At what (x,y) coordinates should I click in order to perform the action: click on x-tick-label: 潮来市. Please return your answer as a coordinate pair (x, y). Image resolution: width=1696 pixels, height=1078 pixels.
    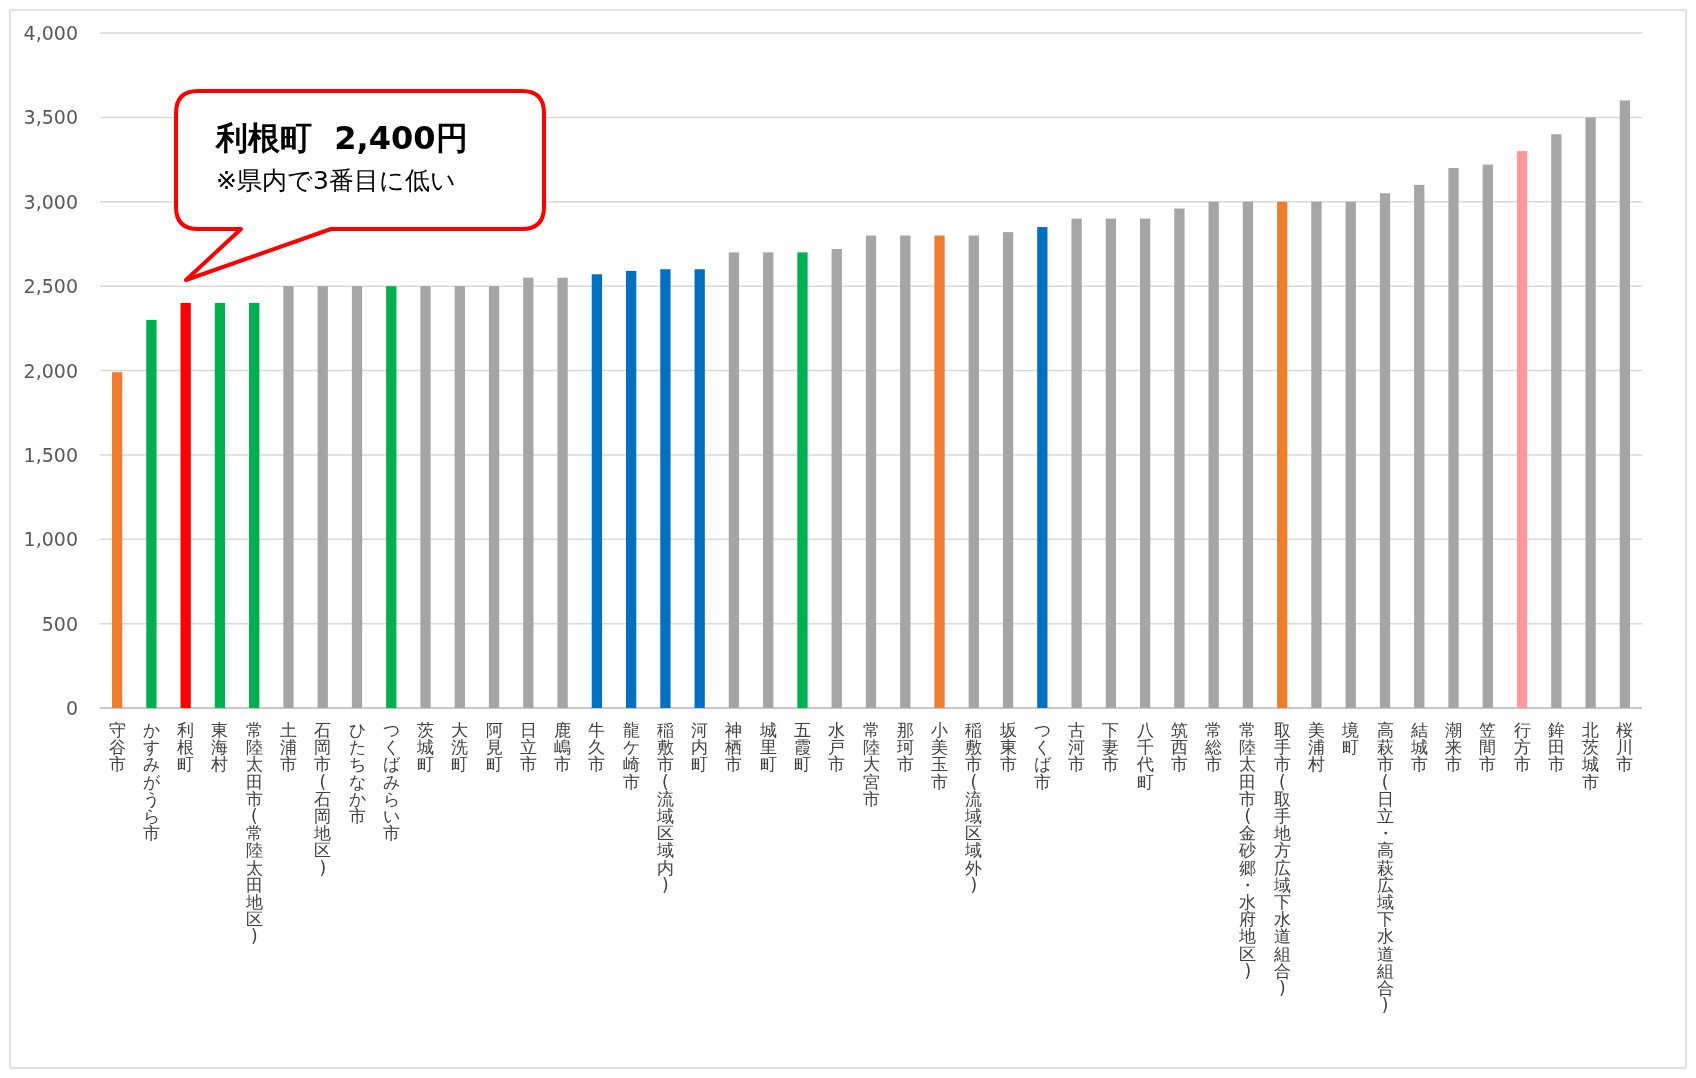
    Looking at the image, I should click on (1454, 747).